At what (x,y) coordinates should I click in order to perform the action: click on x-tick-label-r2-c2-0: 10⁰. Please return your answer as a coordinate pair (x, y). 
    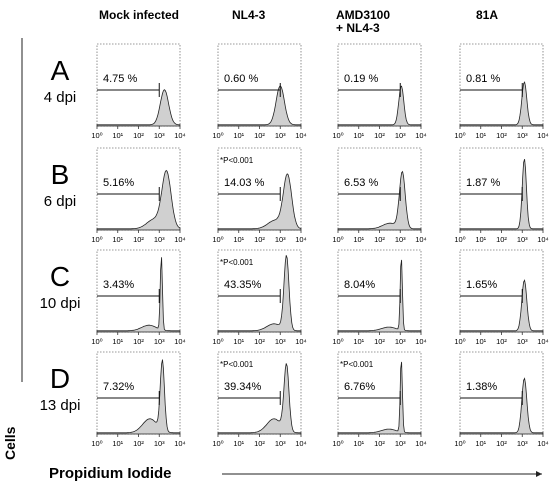
    Looking at the image, I should click on (217, 239).